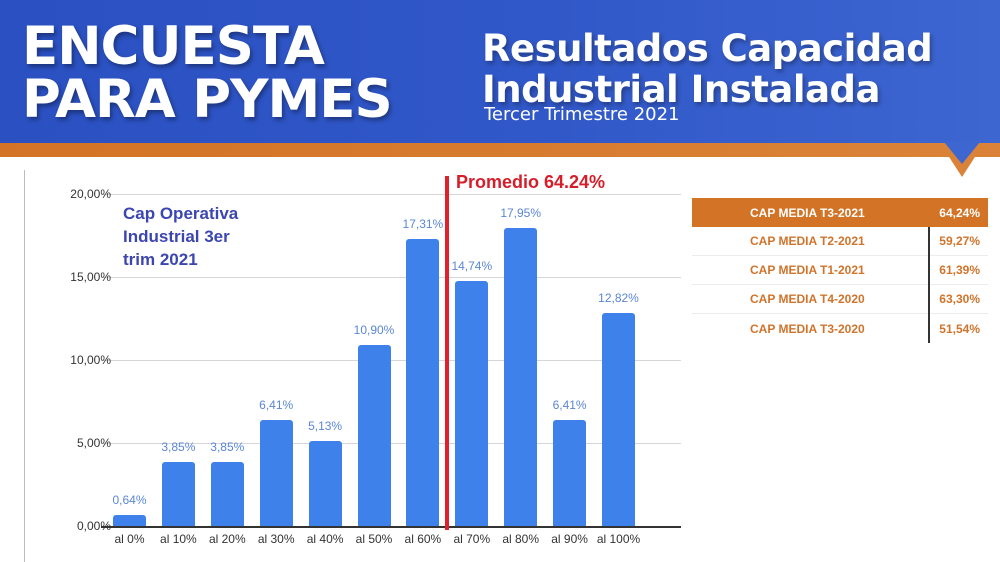 The image size is (1000, 562). Describe the element at coordinates (227, 539) in the screenshot. I see `x-tick-label: al 20%` at that location.